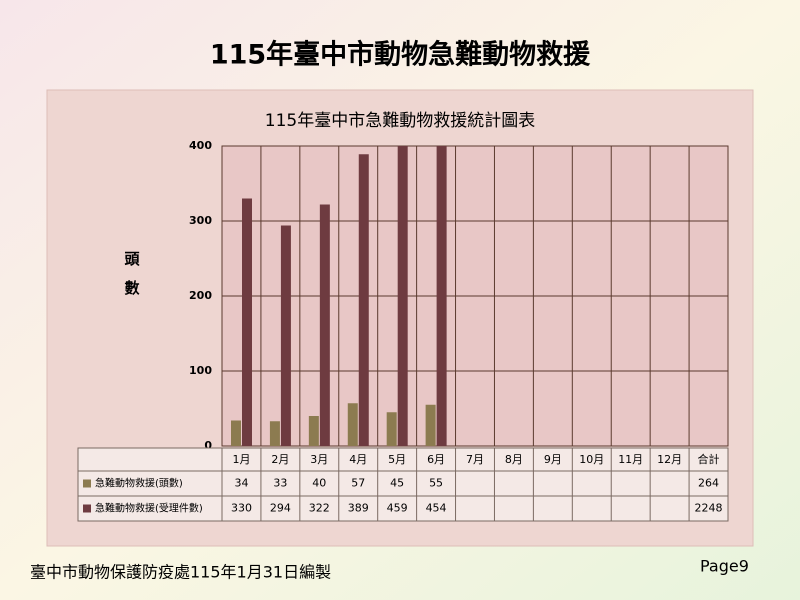  I want to click on table, so click(403, 484).